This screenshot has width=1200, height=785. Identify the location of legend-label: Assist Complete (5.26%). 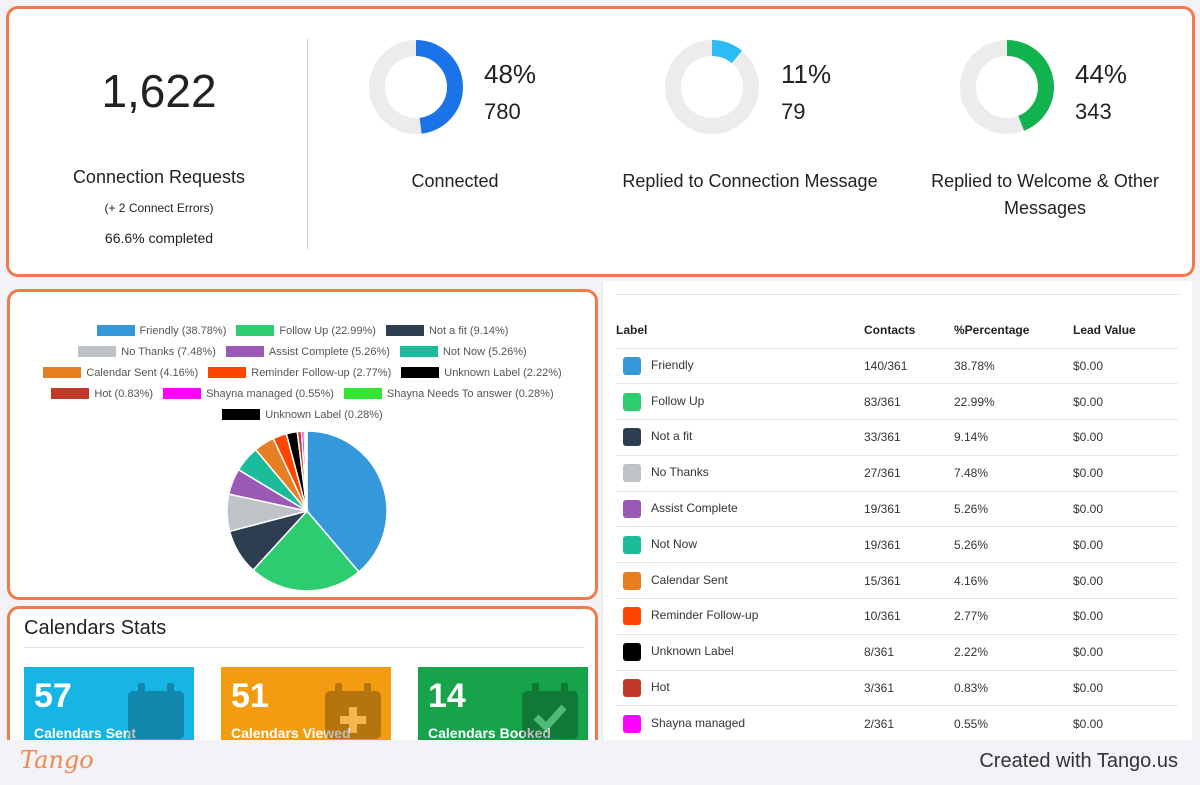
(329, 351).